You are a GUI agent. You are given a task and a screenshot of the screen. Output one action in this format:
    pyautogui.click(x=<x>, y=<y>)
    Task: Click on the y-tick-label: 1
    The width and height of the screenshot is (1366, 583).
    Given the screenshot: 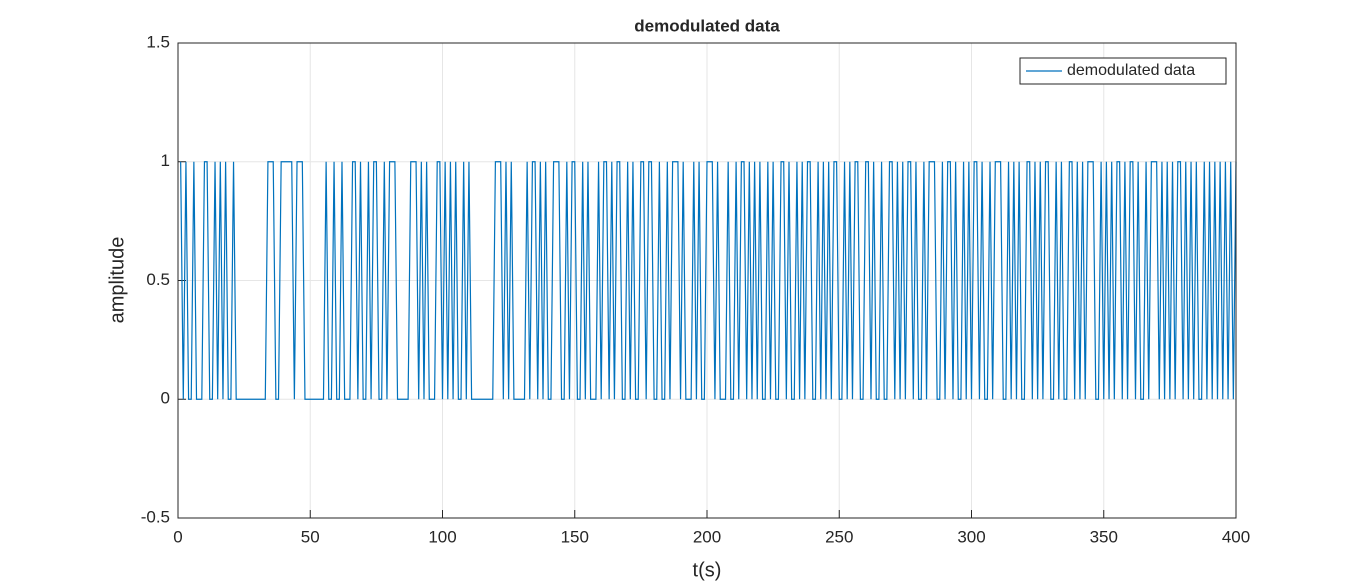 What is the action you would take?
    pyautogui.click(x=165, y=160)
    